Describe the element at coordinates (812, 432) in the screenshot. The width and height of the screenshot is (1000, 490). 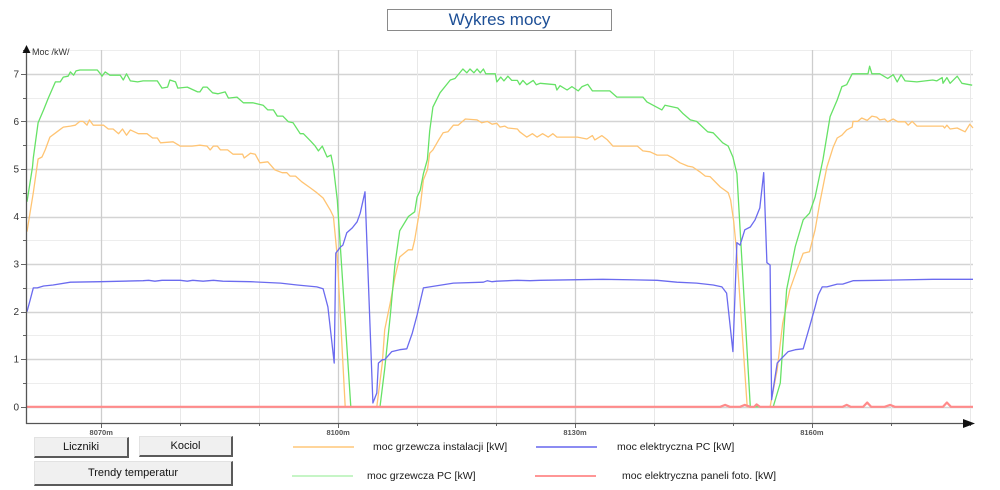
I see `x-tick-label: 8160m` at that location.